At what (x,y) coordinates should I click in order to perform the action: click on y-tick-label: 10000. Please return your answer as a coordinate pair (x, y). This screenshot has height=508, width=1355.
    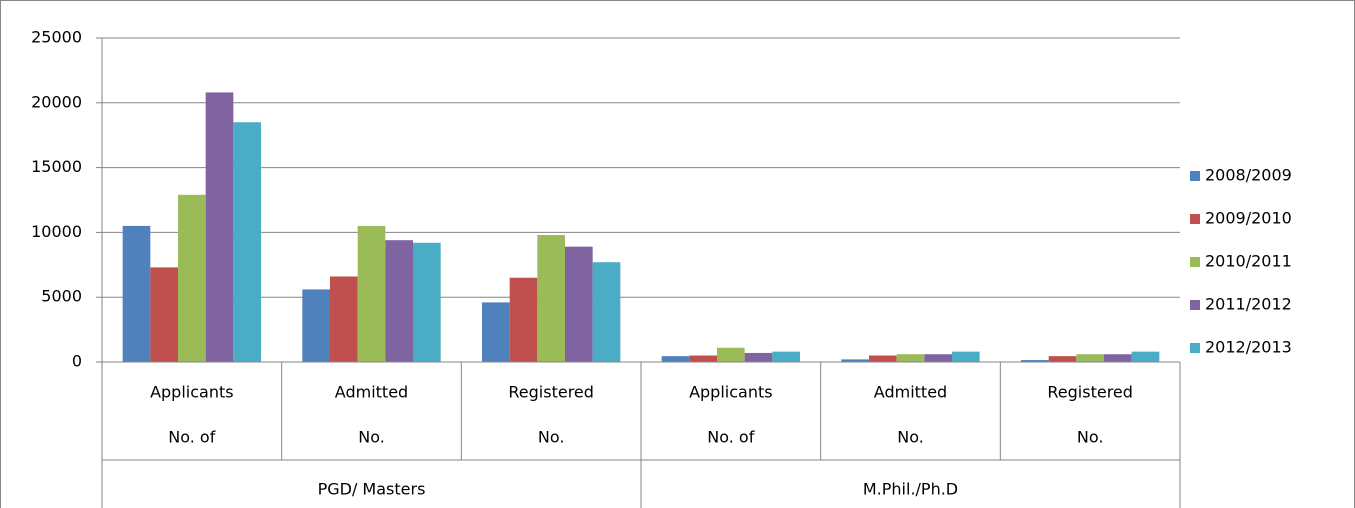
    Looking at the image, I should click on (56, 231).